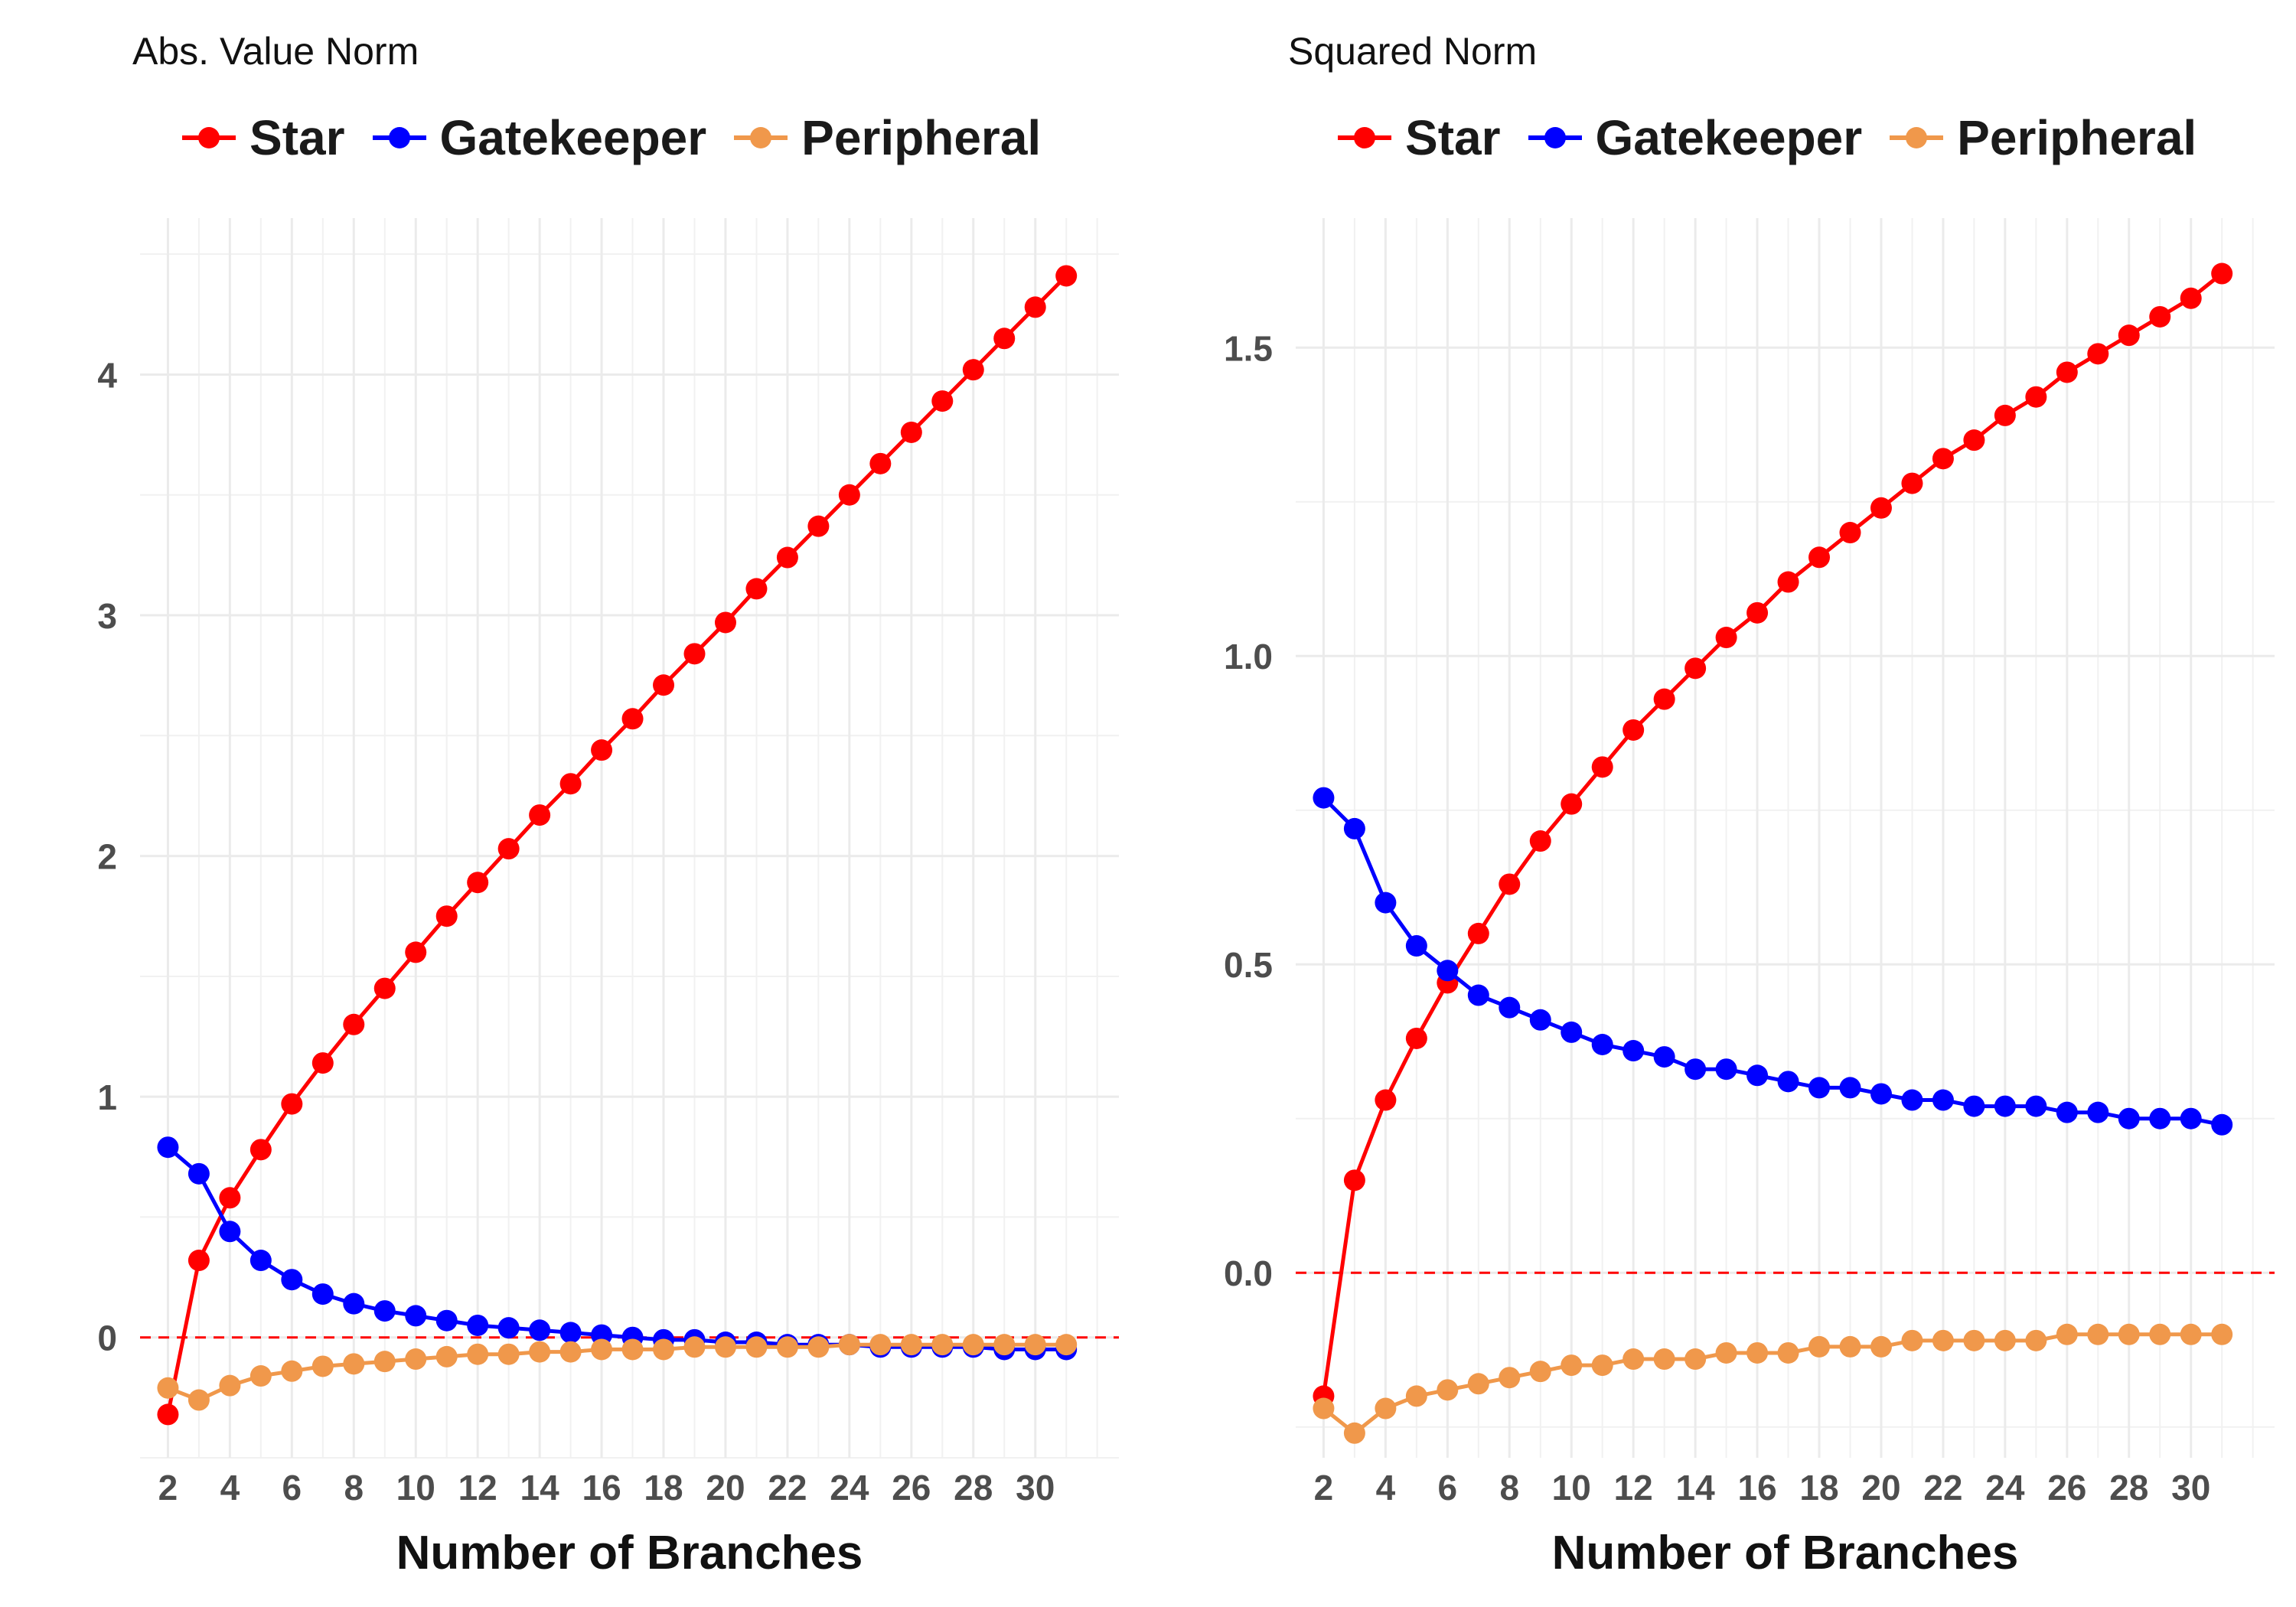  I want to click on x-tick-label: 4, so click(230, 1488).